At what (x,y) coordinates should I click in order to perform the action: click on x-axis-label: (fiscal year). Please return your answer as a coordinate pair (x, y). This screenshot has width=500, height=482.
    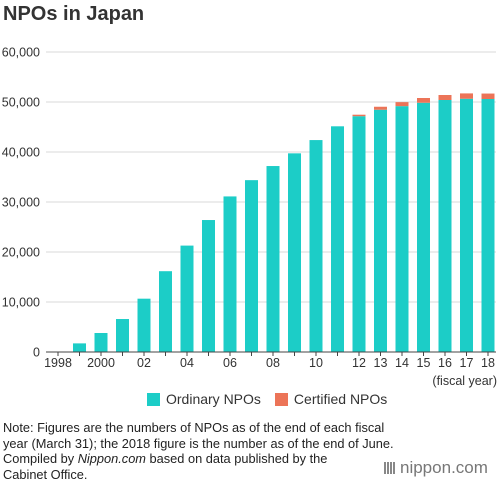
    Looking at the image, I should click on (464, 381).